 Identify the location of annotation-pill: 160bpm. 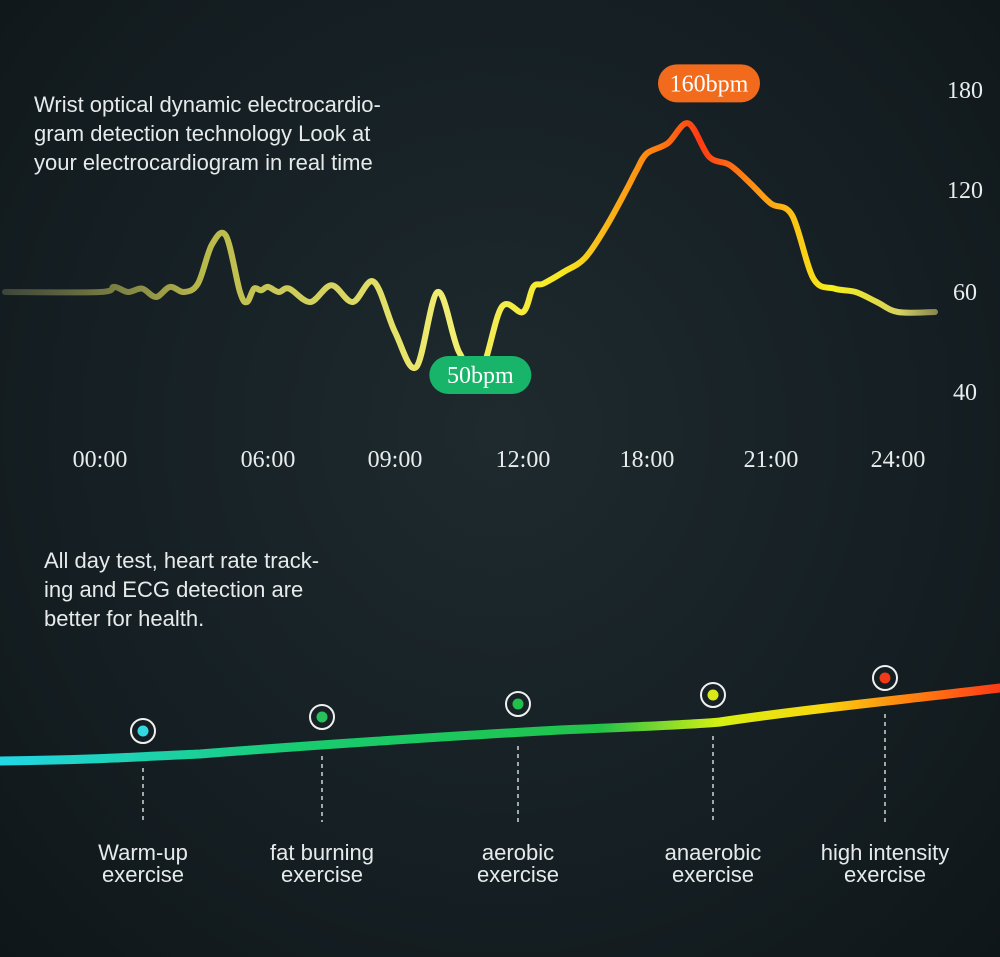
(709, 83).